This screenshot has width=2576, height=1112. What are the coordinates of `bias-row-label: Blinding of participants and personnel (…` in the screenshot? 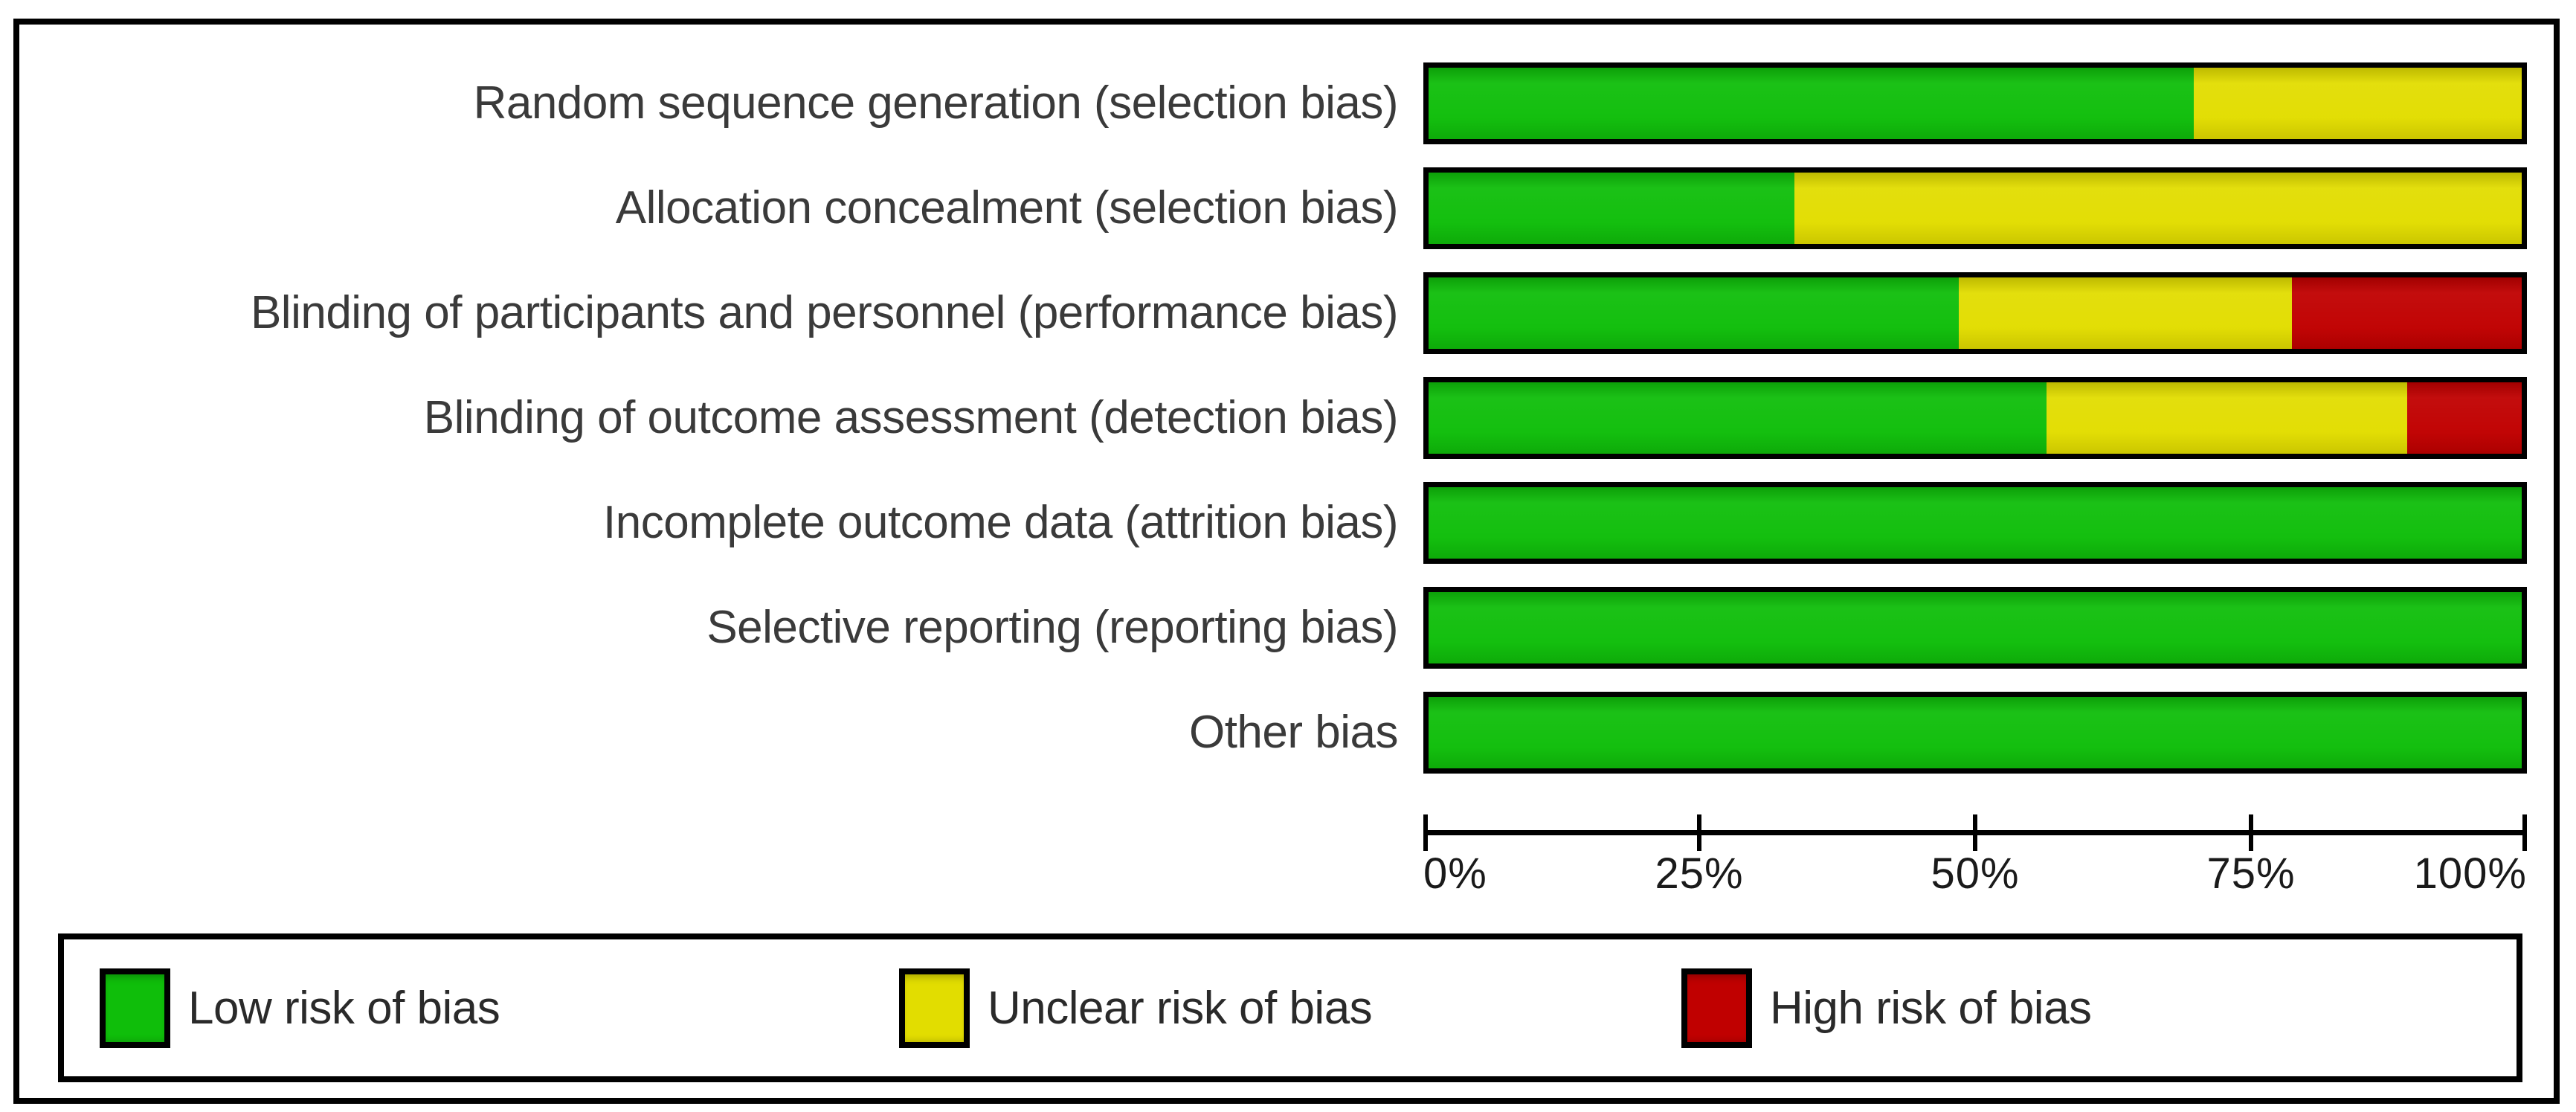 It's located at (824, 312).